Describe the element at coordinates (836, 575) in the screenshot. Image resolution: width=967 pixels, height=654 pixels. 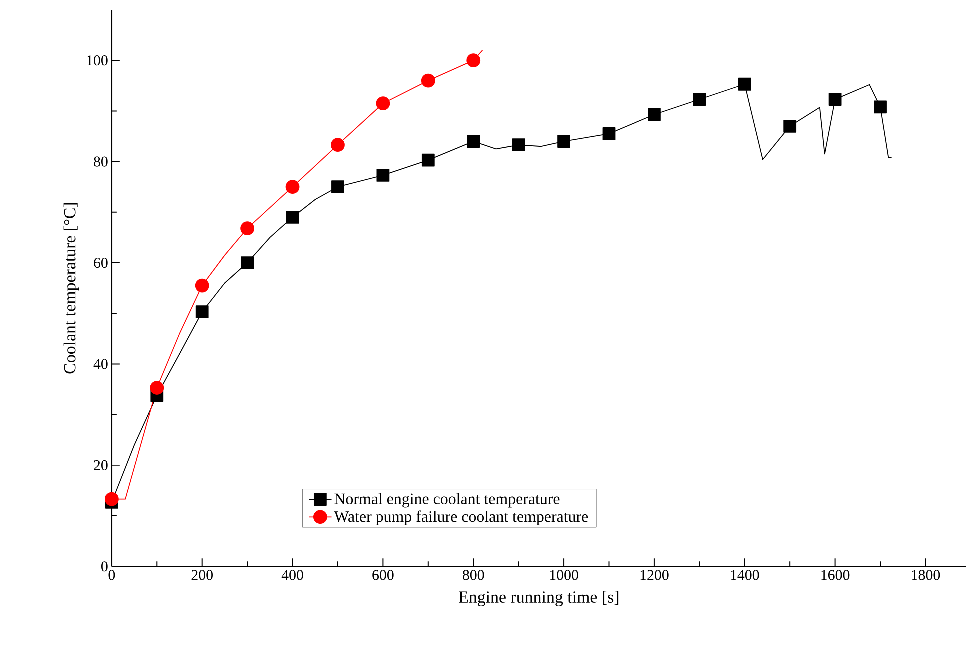
I see `x-tick-label: 1600` at that location.